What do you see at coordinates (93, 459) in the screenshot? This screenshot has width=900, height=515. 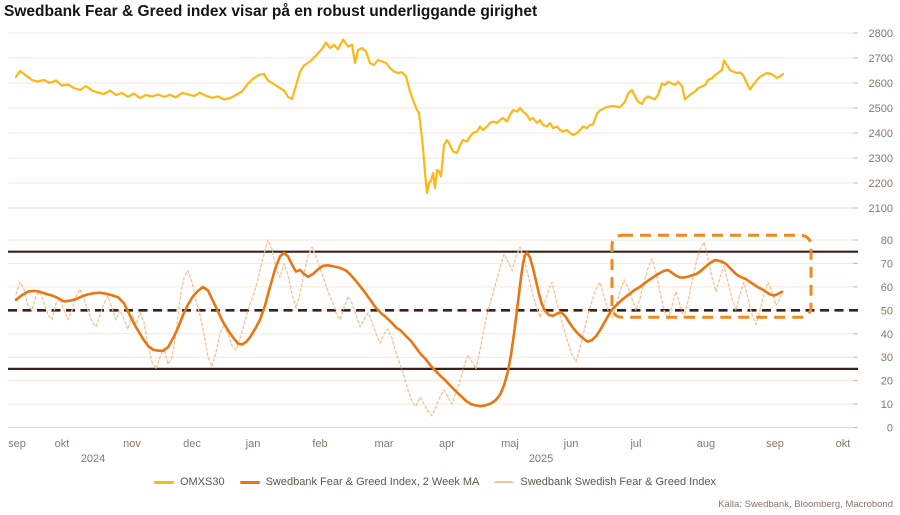 I see `x-axis-year-label: 2024` at bounding box center [93, 459].